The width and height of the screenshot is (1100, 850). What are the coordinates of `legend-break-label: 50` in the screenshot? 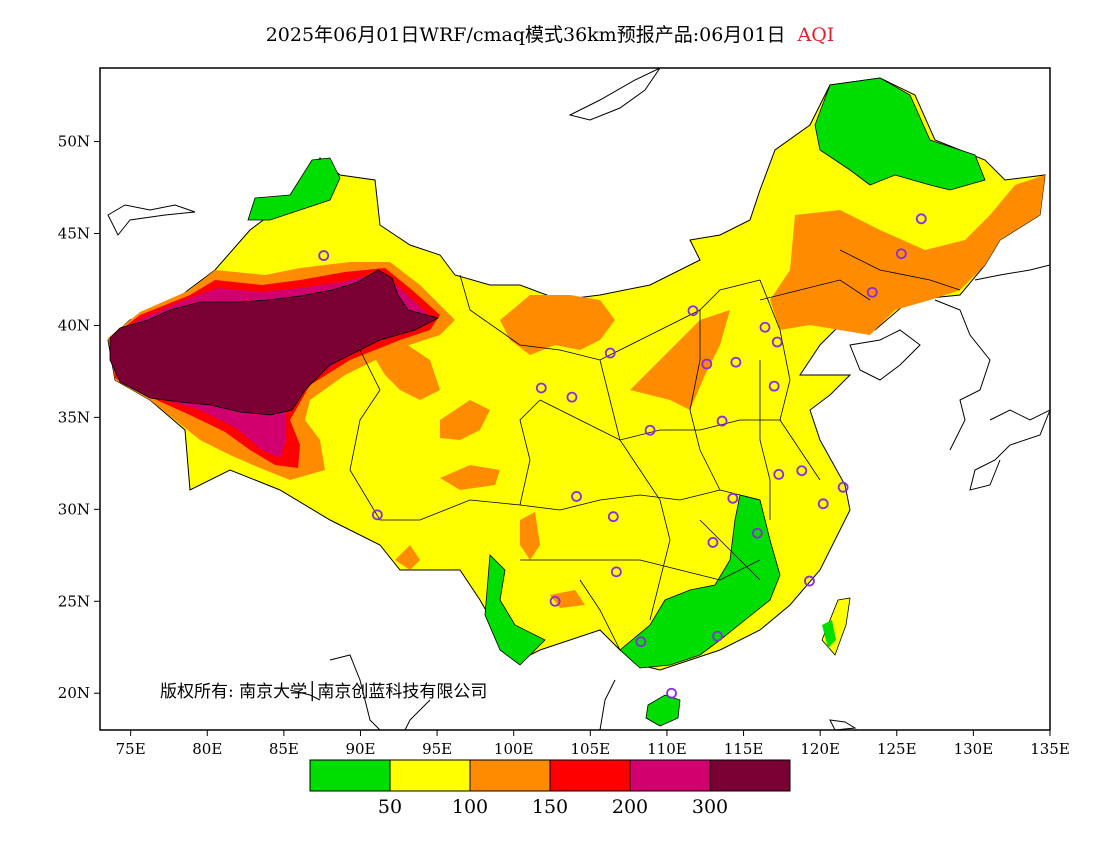 It's located at (390, 807).